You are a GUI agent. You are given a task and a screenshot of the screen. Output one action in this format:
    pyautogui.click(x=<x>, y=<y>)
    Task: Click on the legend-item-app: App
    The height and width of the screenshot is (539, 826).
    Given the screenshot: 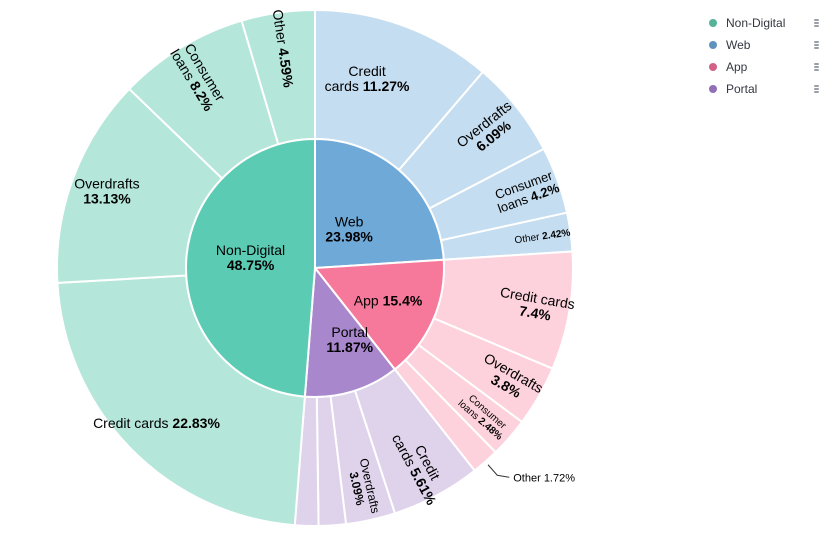 What is the action you would take?
    pyautogui.click(x=763, y=67)
    